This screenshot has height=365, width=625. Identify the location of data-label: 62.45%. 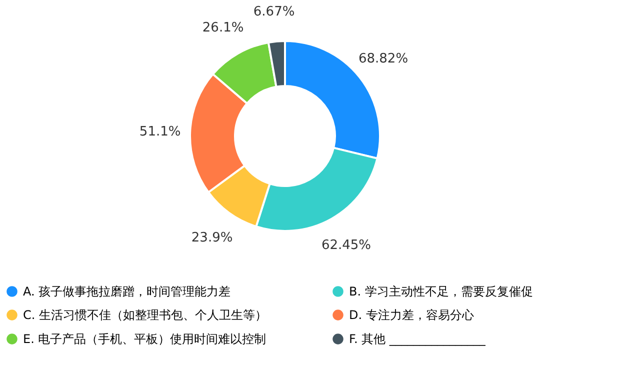
(346, 245).